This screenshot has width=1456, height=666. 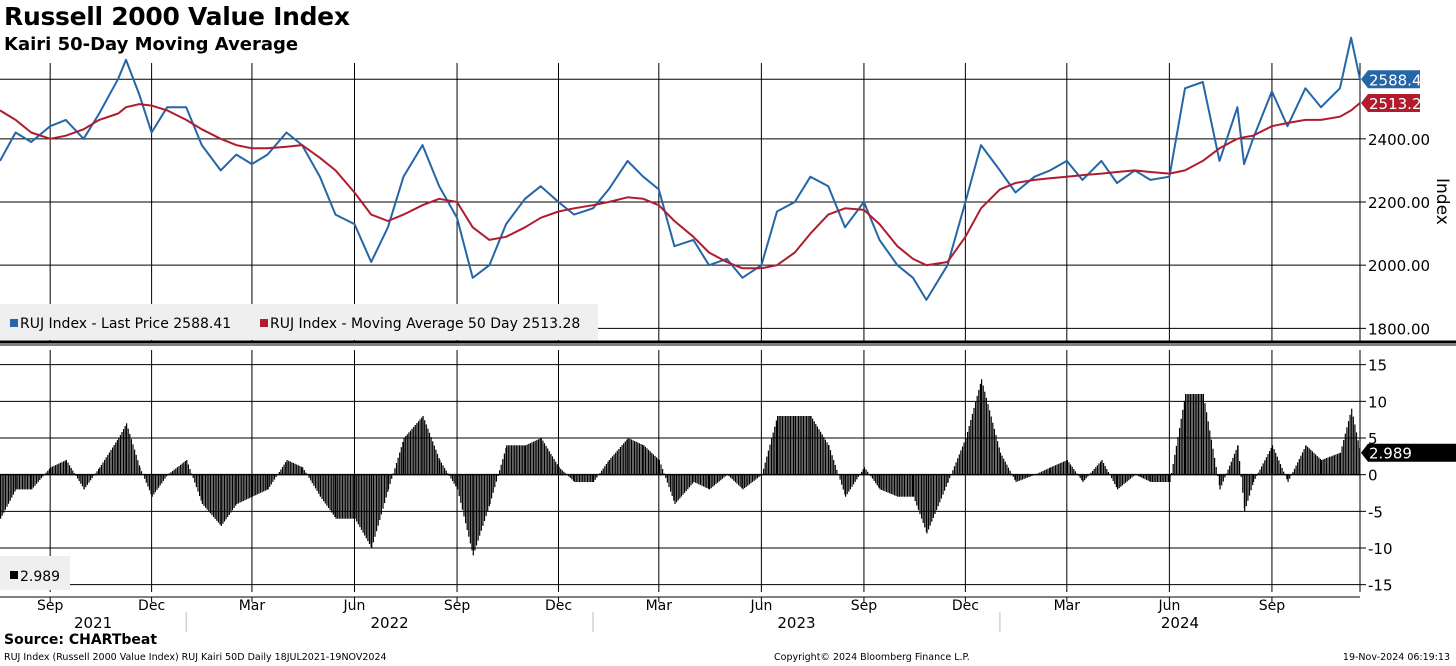 What do you see at coordinates (1399, 329) in the screenshot?
I see `y-tick-label: 1800.00` at bounding box center [1399, 329].